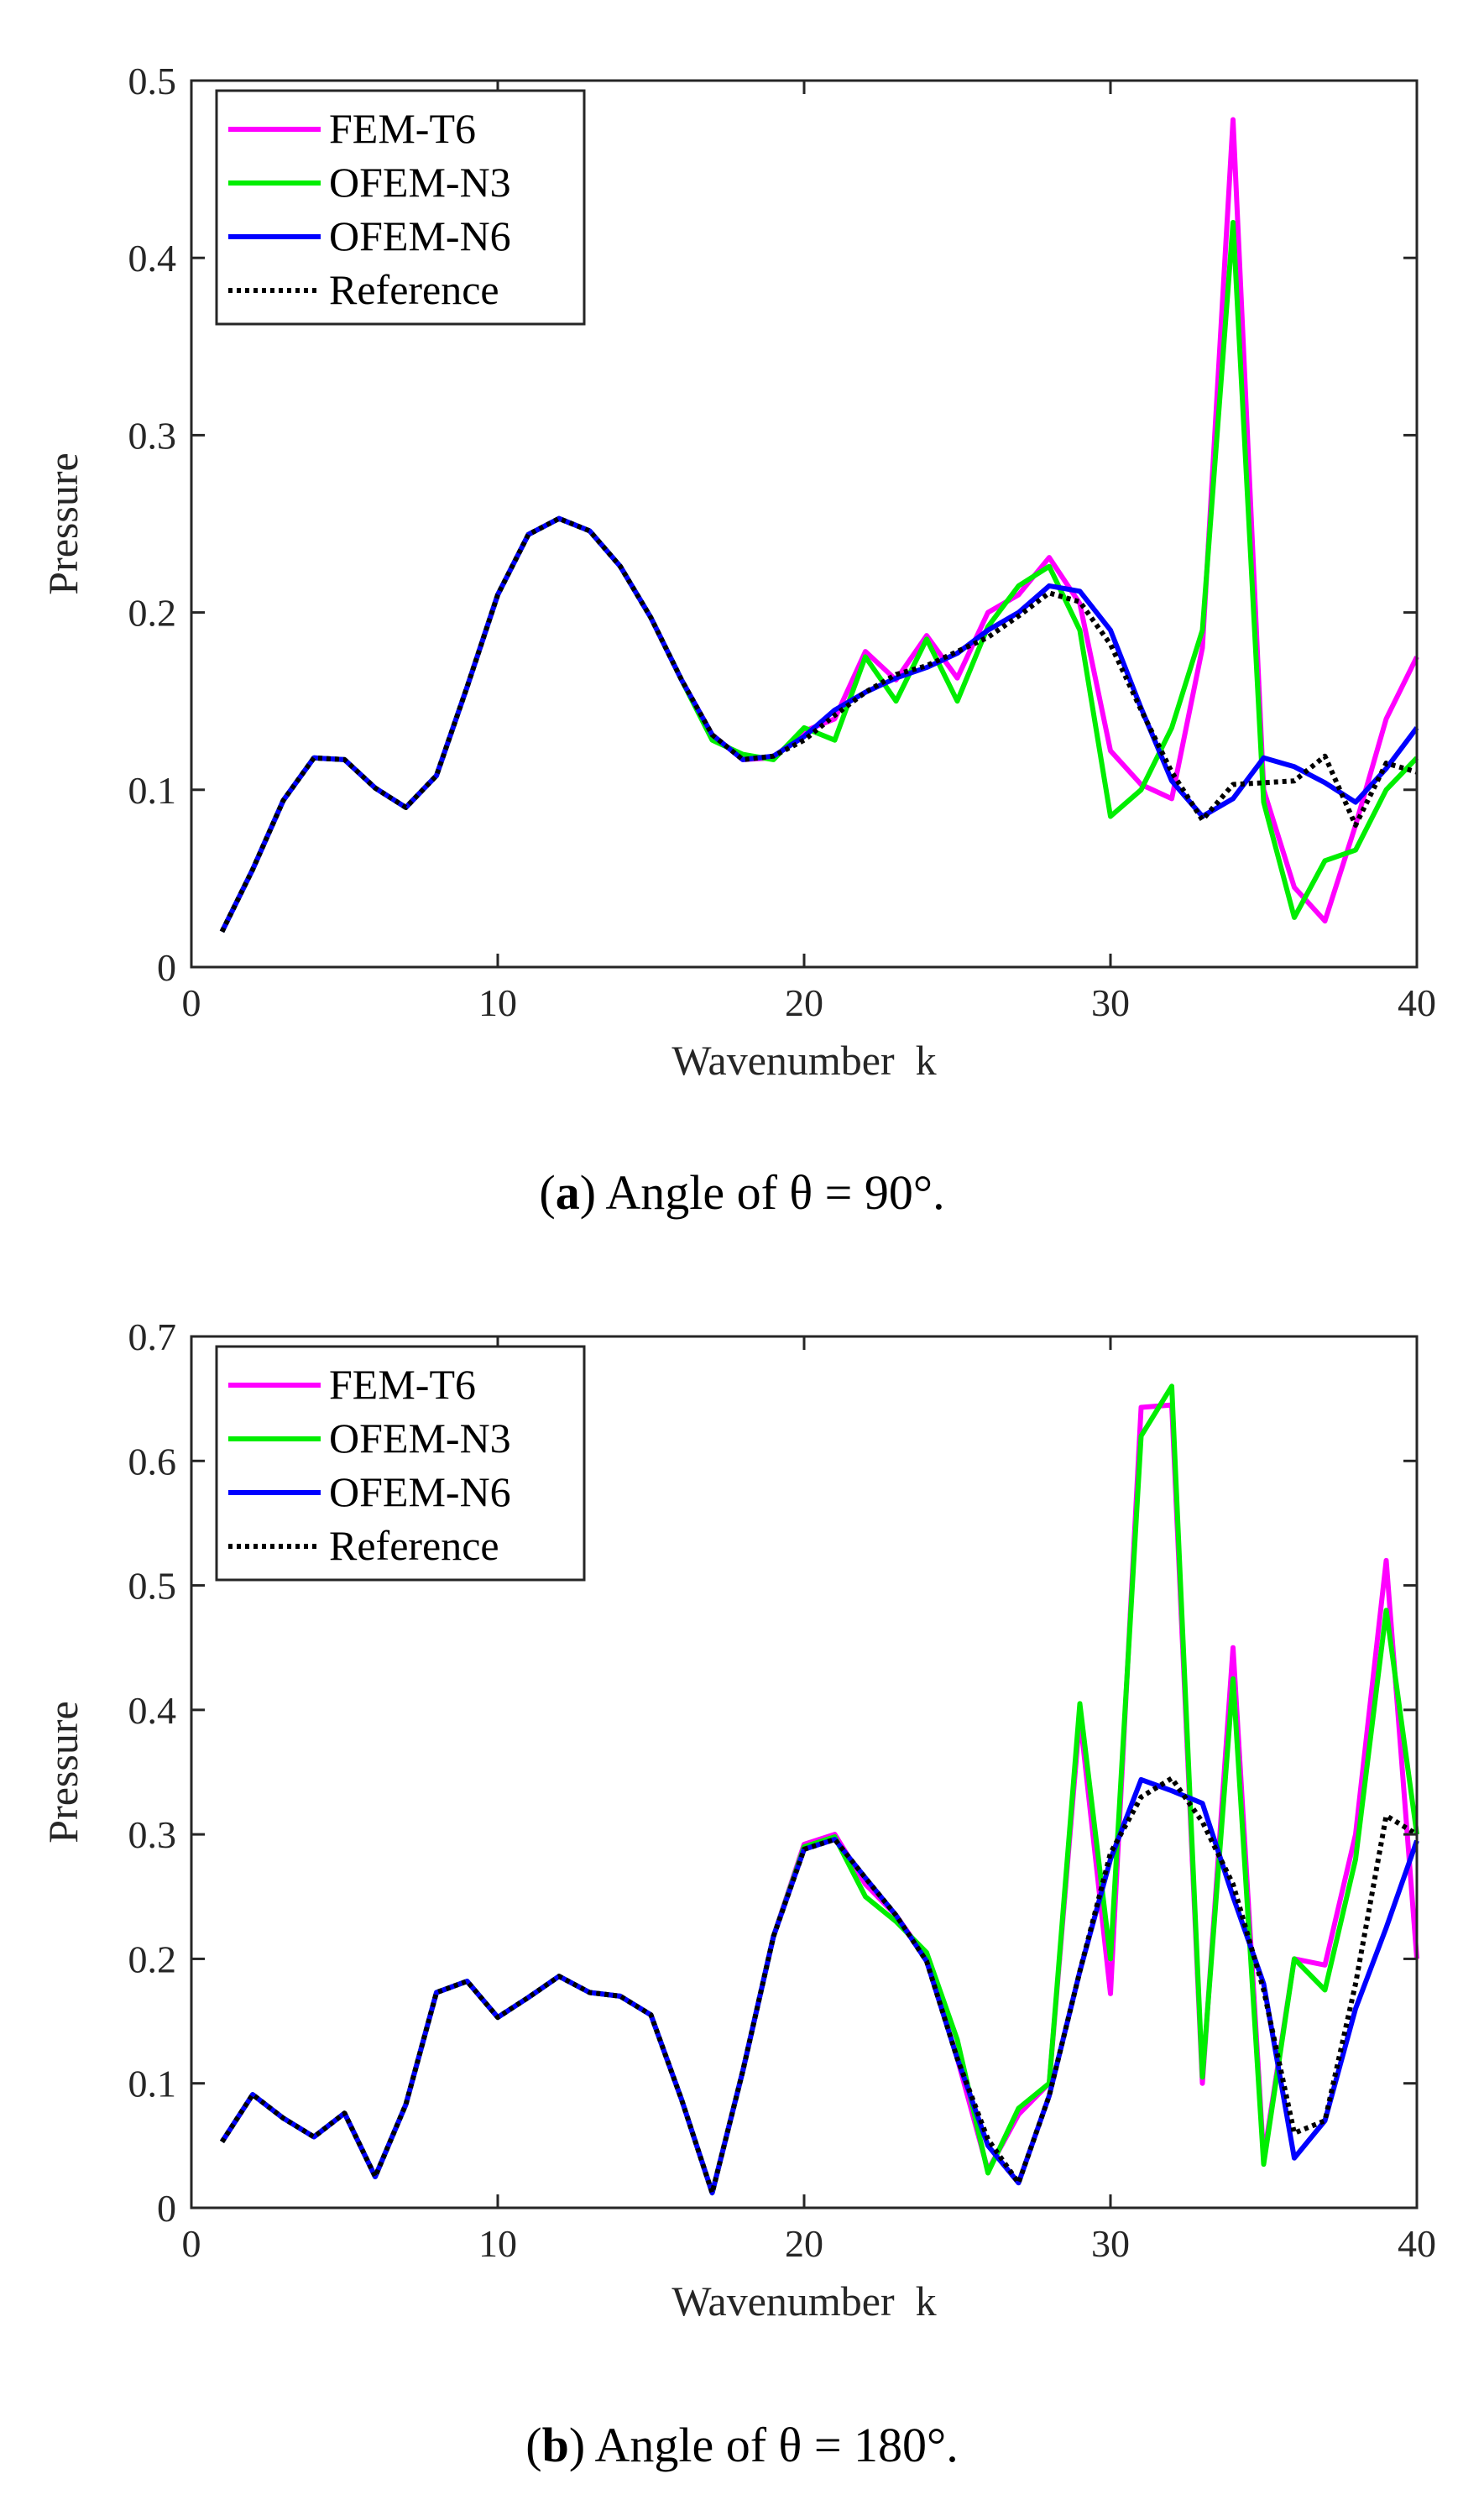  Describe the element at coordinates (776, 2445) in the screenshot. I see `caption-b-text: Angle of θ = 180°.` at that location.